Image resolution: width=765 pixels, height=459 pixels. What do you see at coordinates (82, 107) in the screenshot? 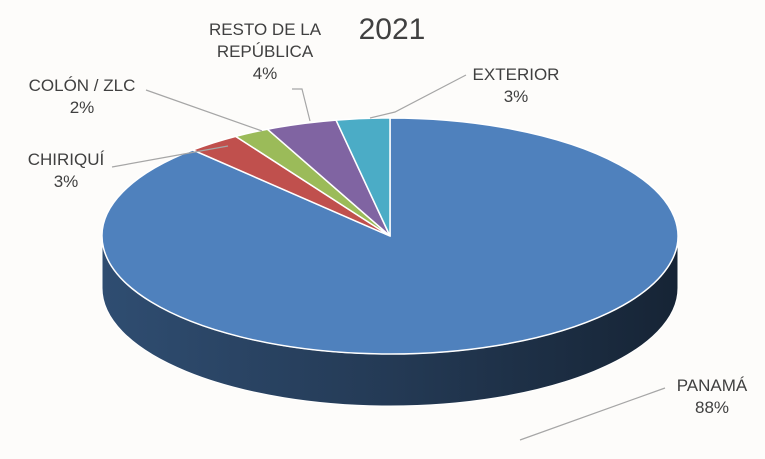
I see `value-label: 2%` at bounding box center [82, 107].